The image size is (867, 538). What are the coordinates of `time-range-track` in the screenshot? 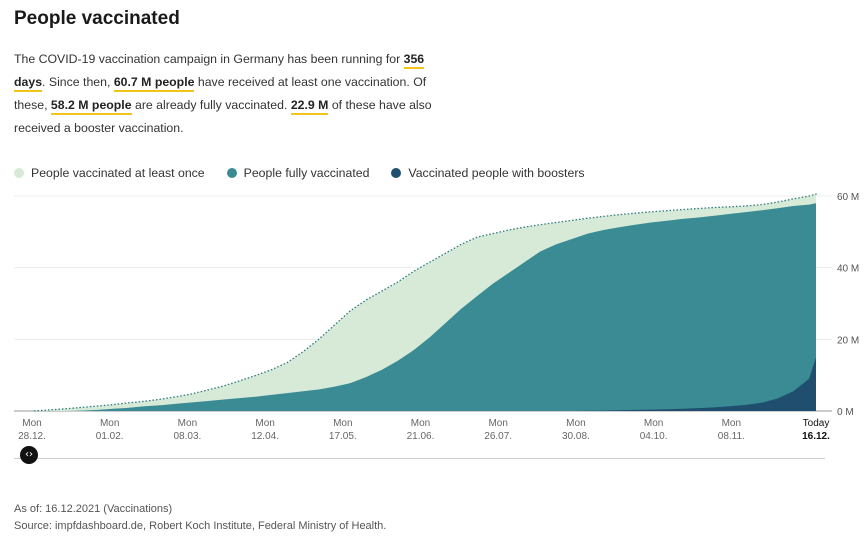 It's located at (419, 458).